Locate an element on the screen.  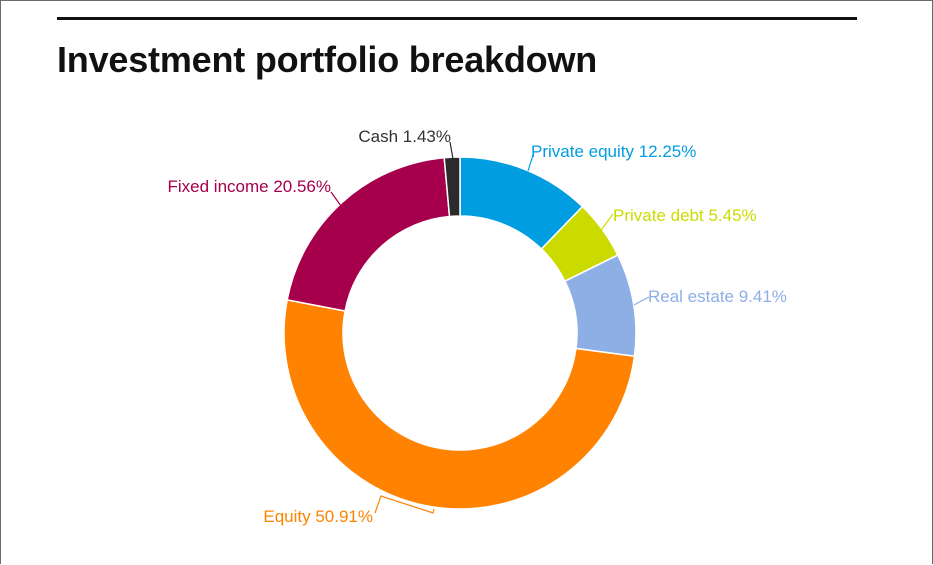
leader-equity is located at coordinates (404, 504).